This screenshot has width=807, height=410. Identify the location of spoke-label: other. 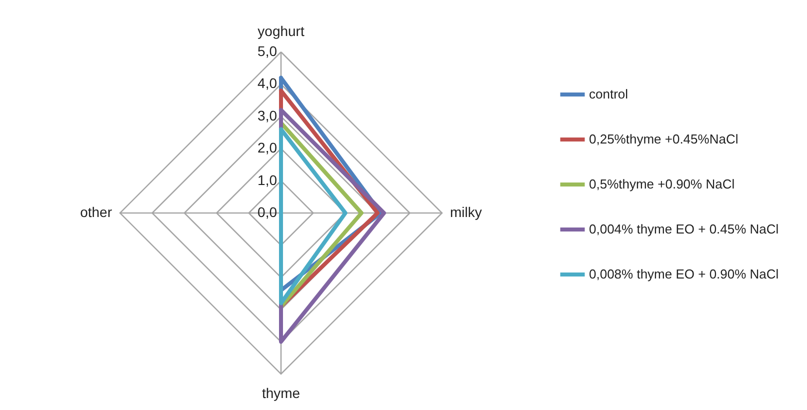
(96, 212).